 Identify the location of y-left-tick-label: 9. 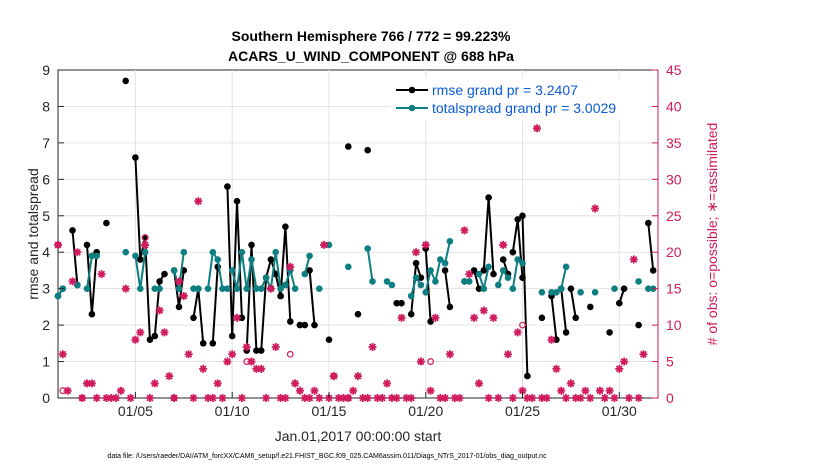
(46, 70).